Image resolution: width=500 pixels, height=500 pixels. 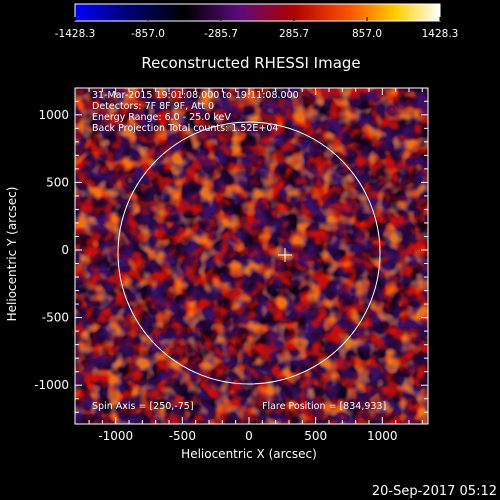 What do you see at coordinates (55, 318) in the screenshot?
I see `y-tick-label: -500` at bounding box center [55, 318].